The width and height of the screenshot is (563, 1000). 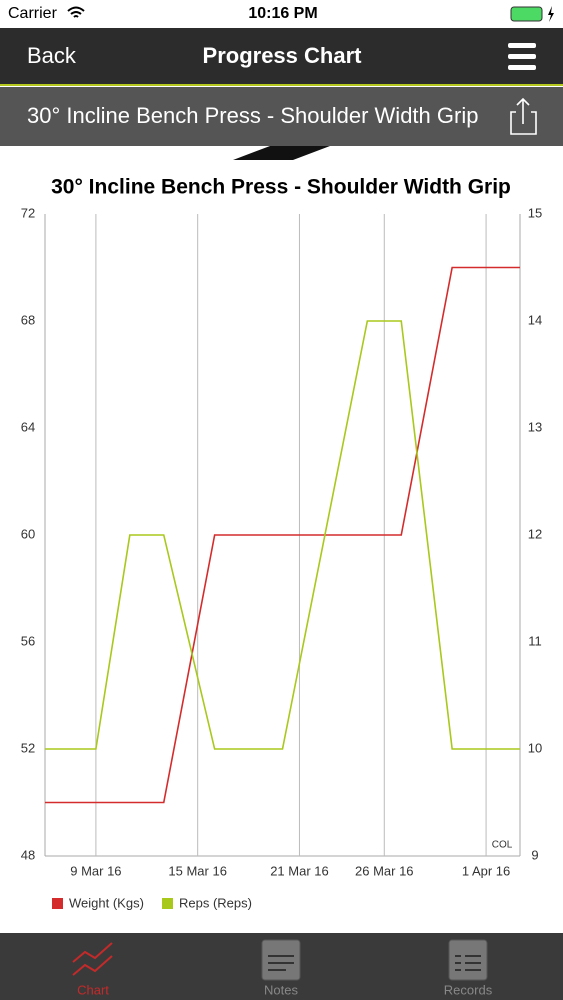 What do you see at coordinates (92, 959) in the screenshot?
I see `chart-tab-icon` at bounding box center [92, 959].